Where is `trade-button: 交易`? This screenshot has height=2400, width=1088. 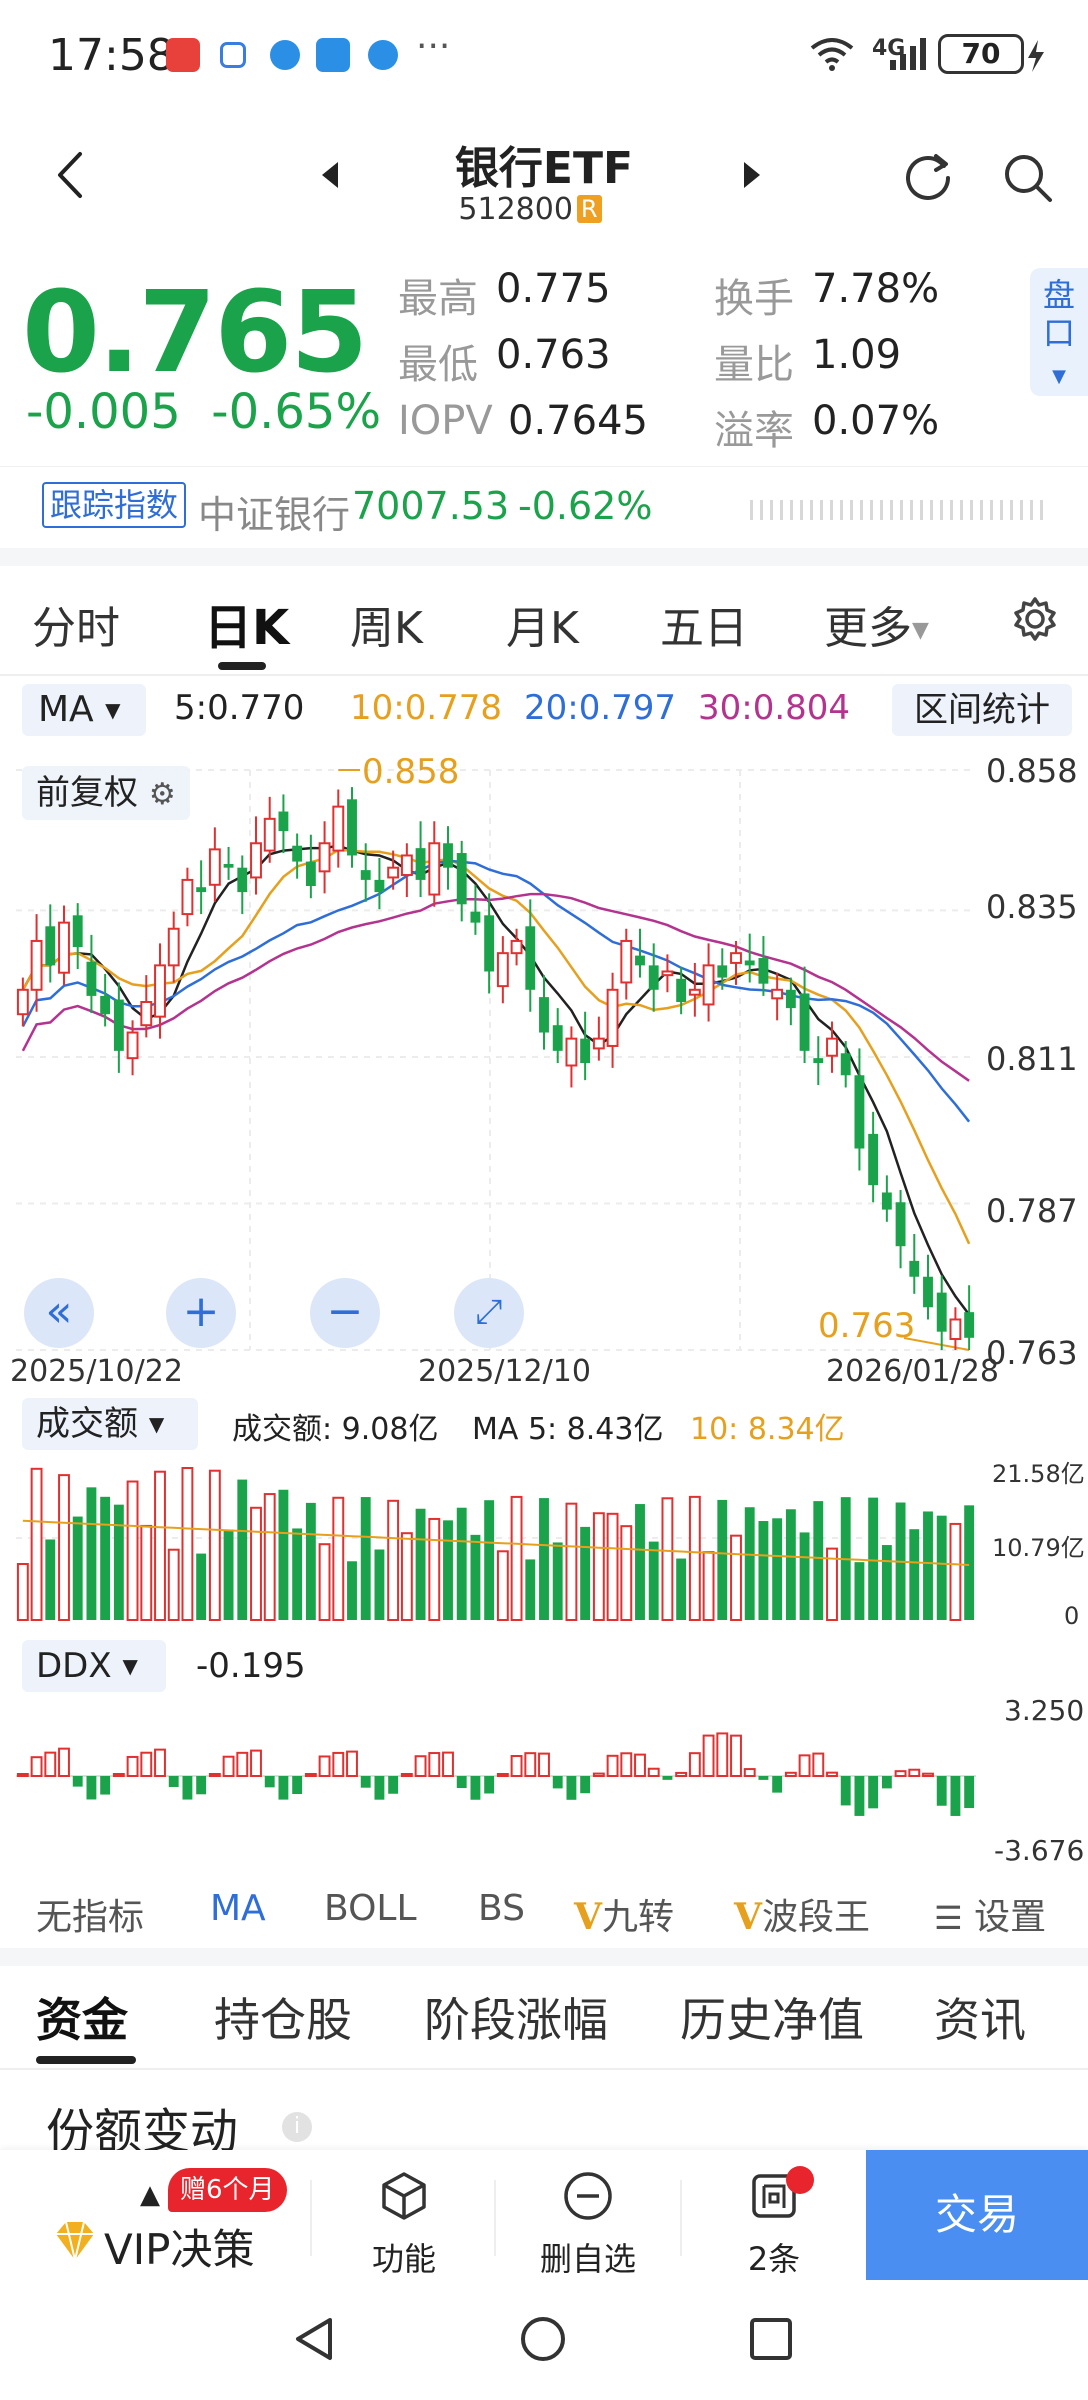
trade-button: 交易 is located at coordinates (977, 2215).